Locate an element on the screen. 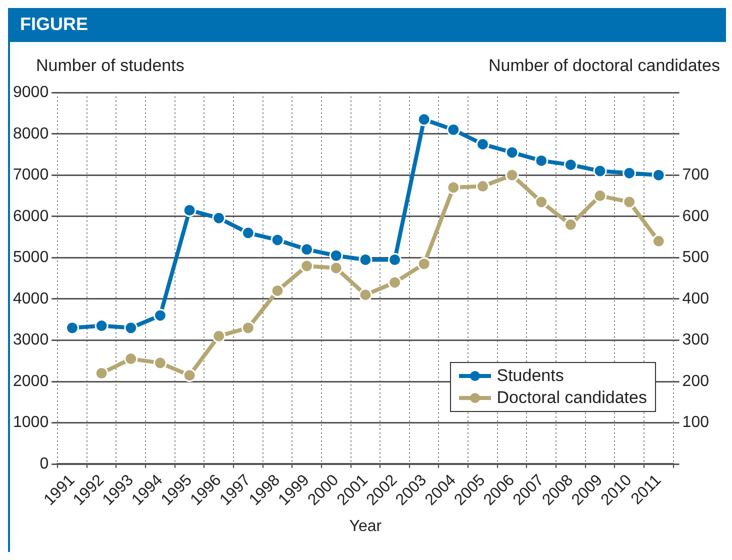  y-tick-label: 9000 is located at coordinates (31, 93).